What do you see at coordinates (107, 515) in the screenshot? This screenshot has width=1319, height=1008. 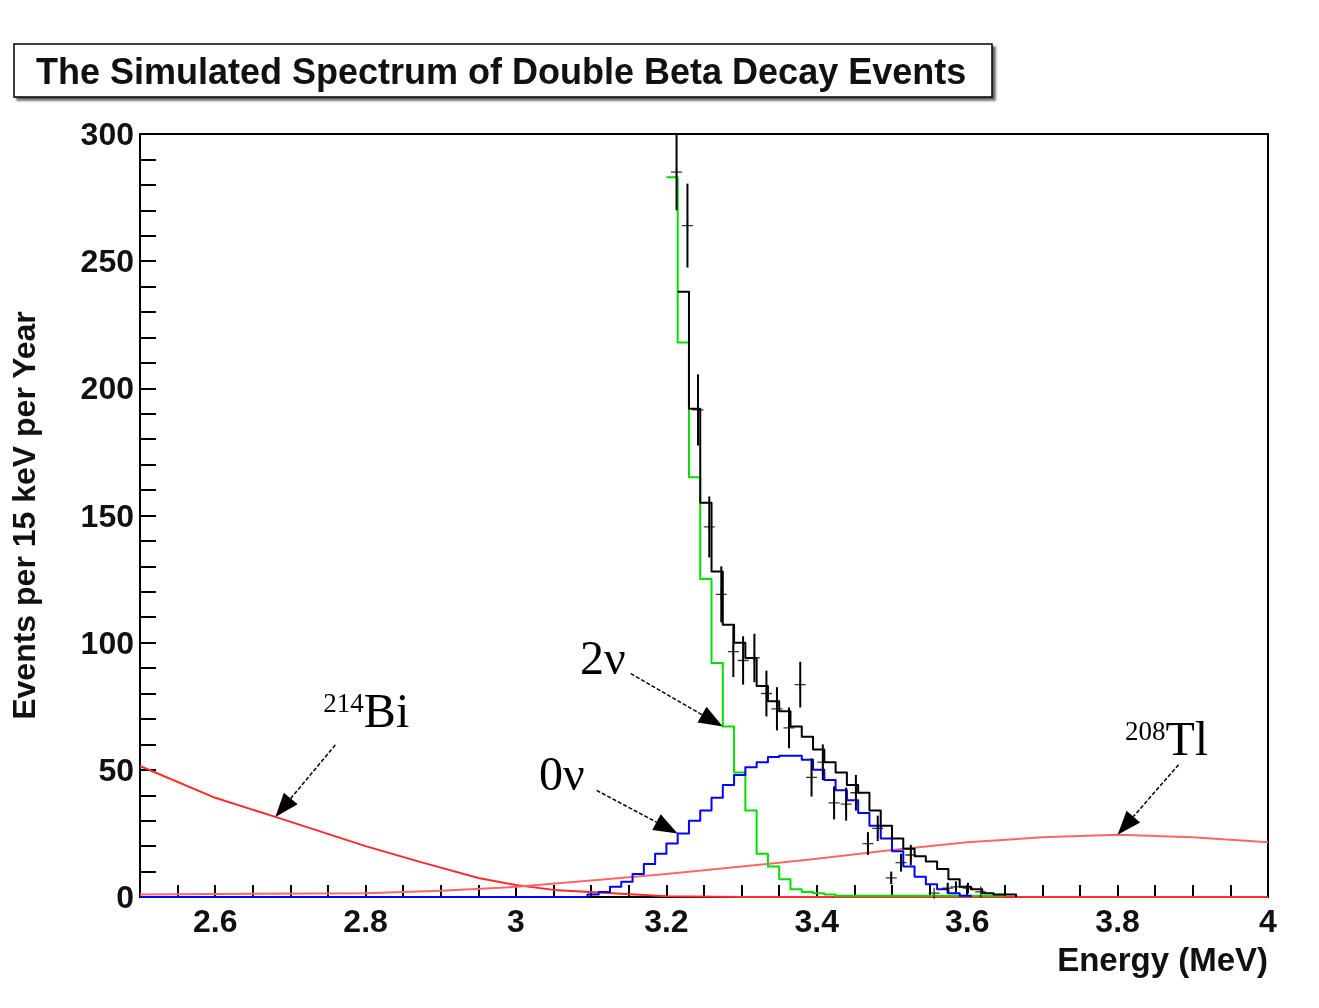 I see `y-tick-label: 150` at bounding box center [107, 515].